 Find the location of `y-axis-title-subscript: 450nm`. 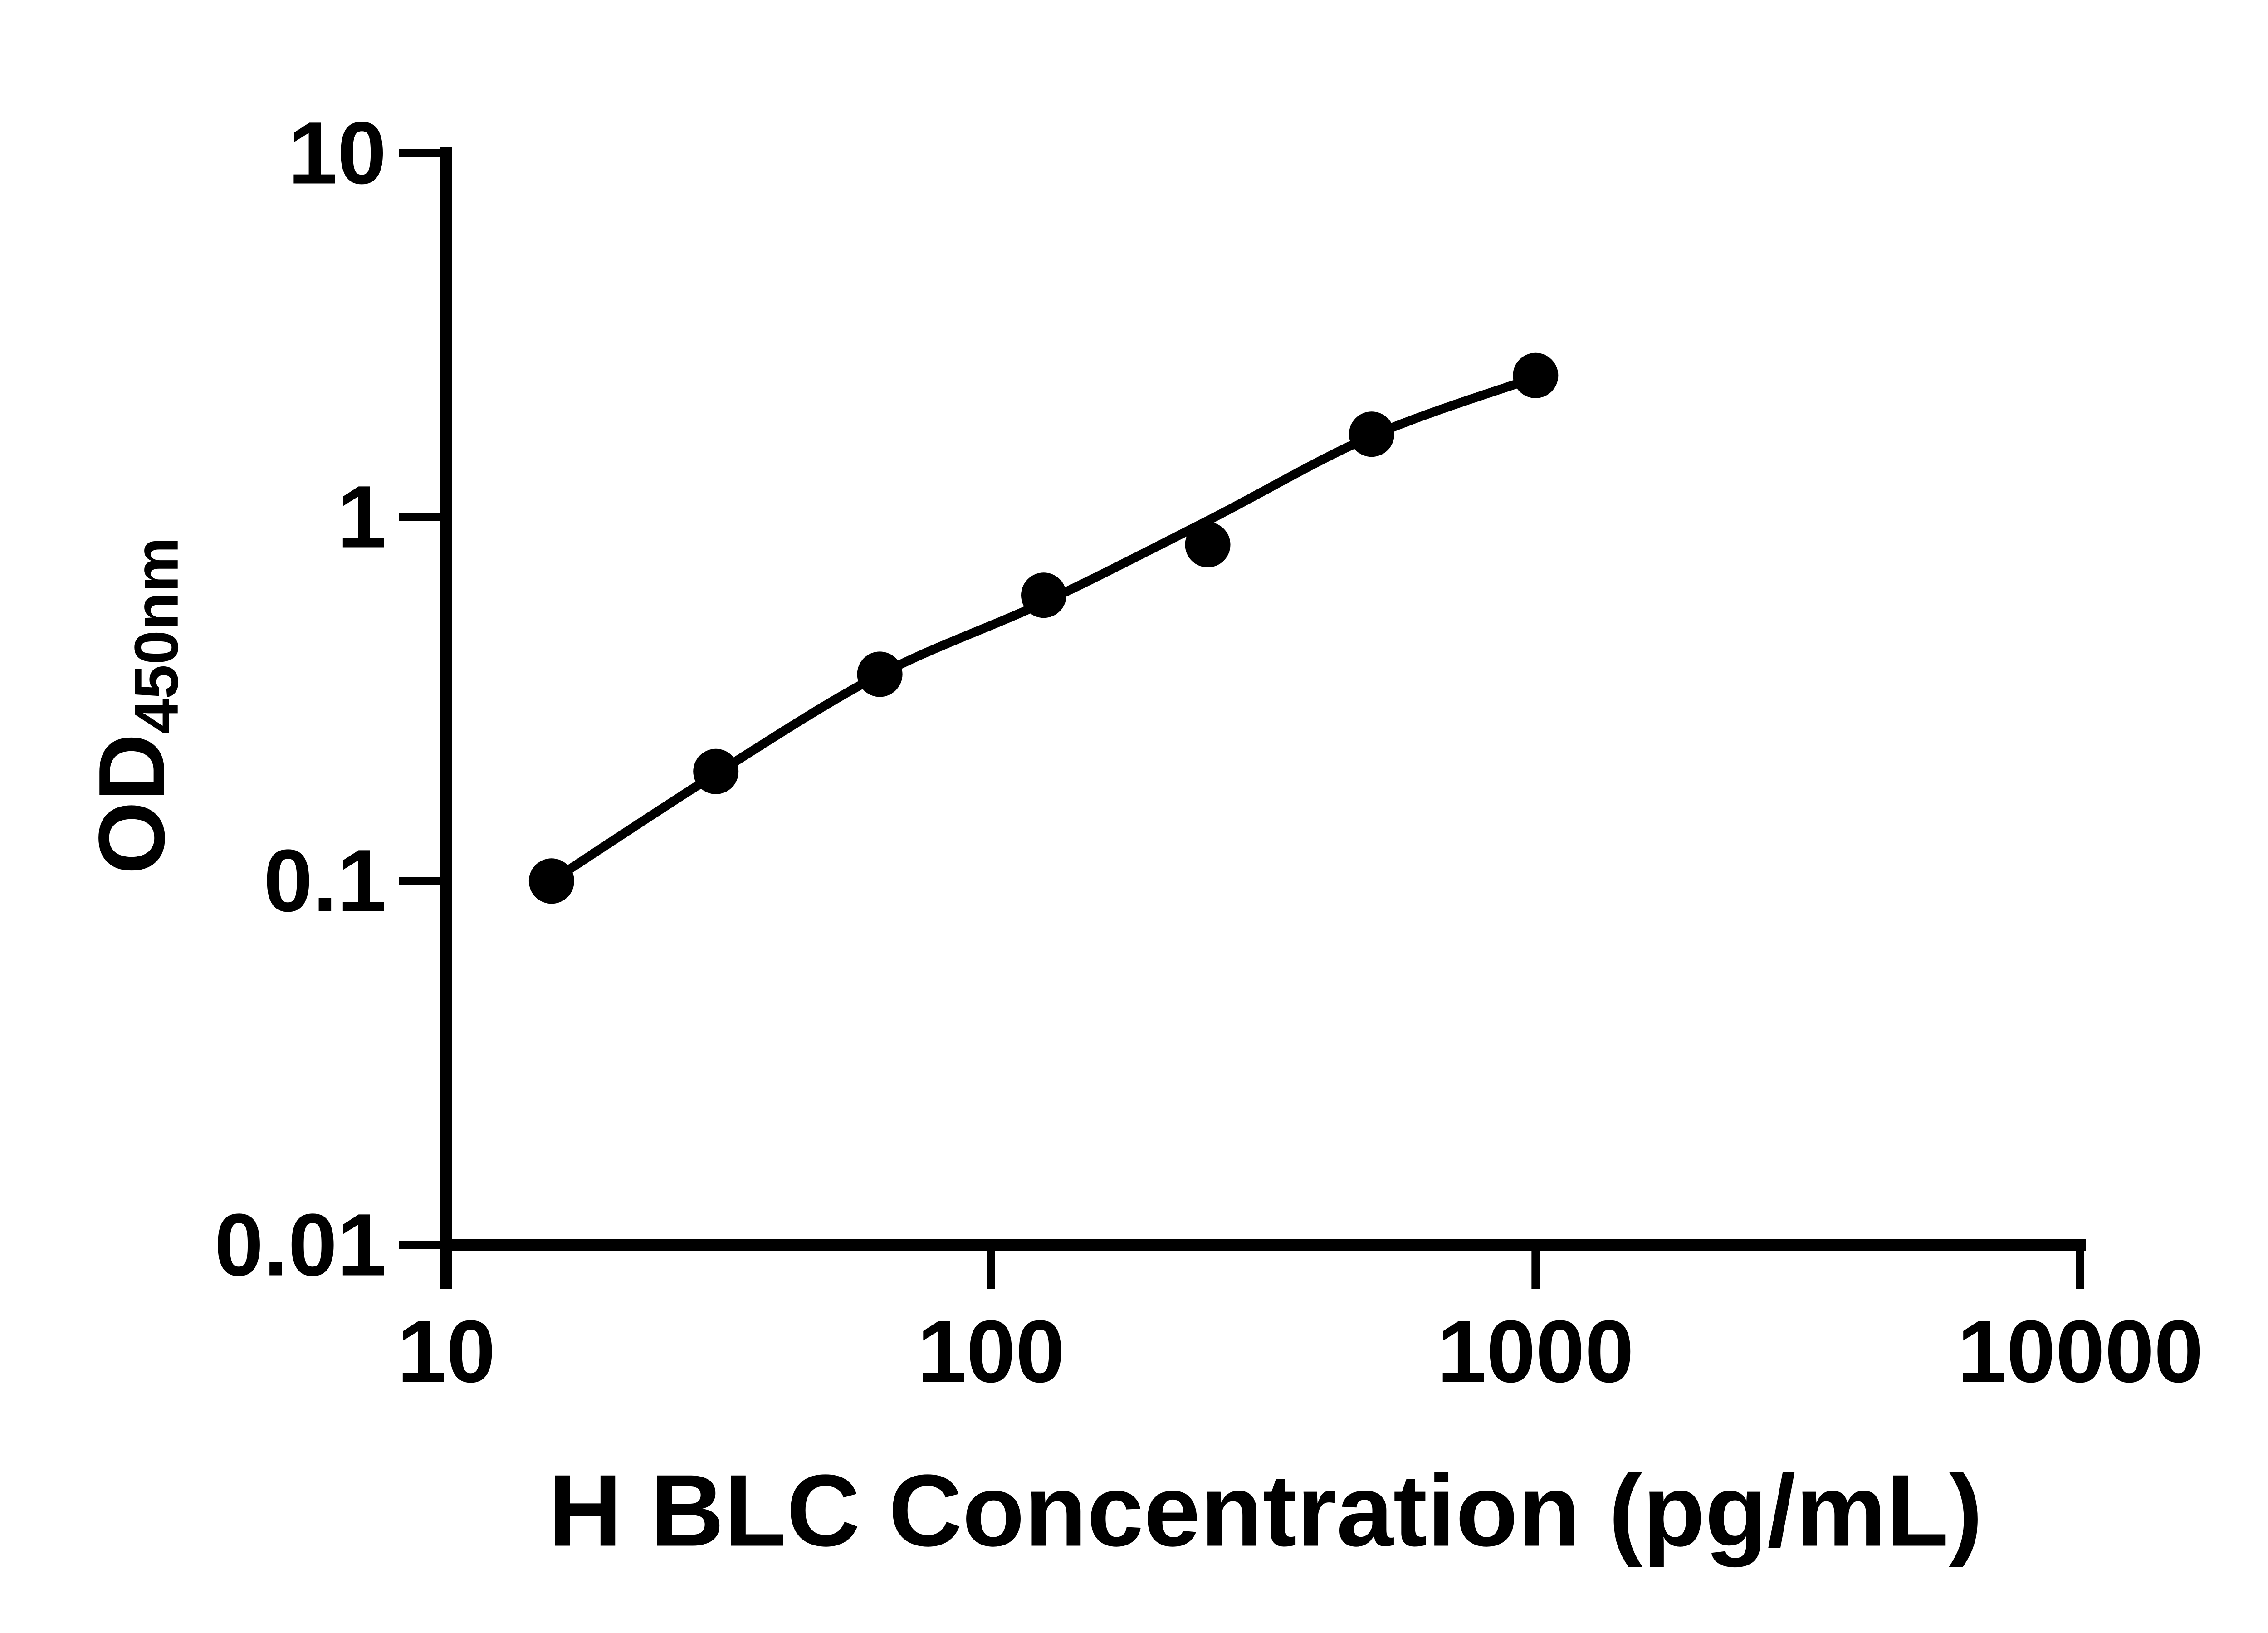

y-axis-title-subscript: 450nm is located at coordinates (156, 635).